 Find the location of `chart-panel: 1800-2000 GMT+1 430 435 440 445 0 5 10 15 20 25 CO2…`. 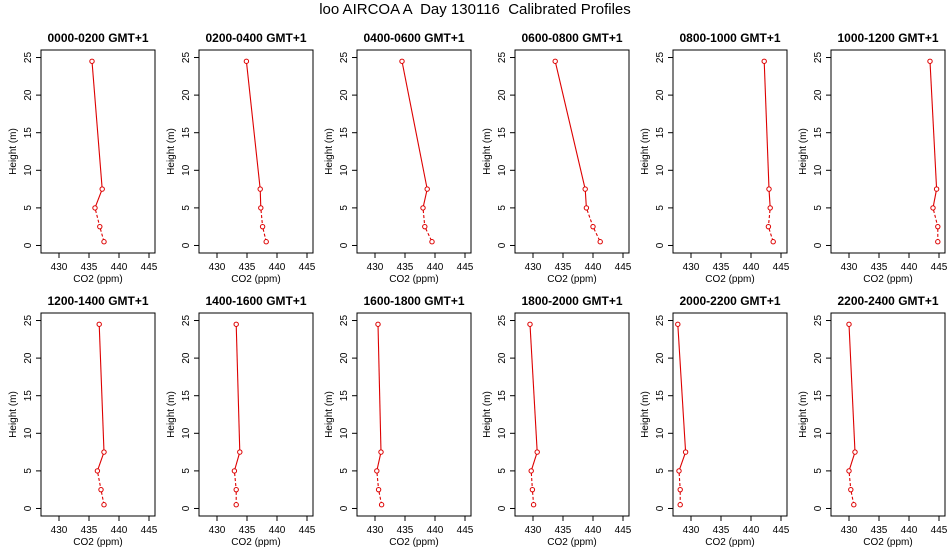

chart-panel: 1800-2000 GMT+1 430 435 440 445 0 5 10 15 20 25 CO2… is located at coordinates (557, 421).